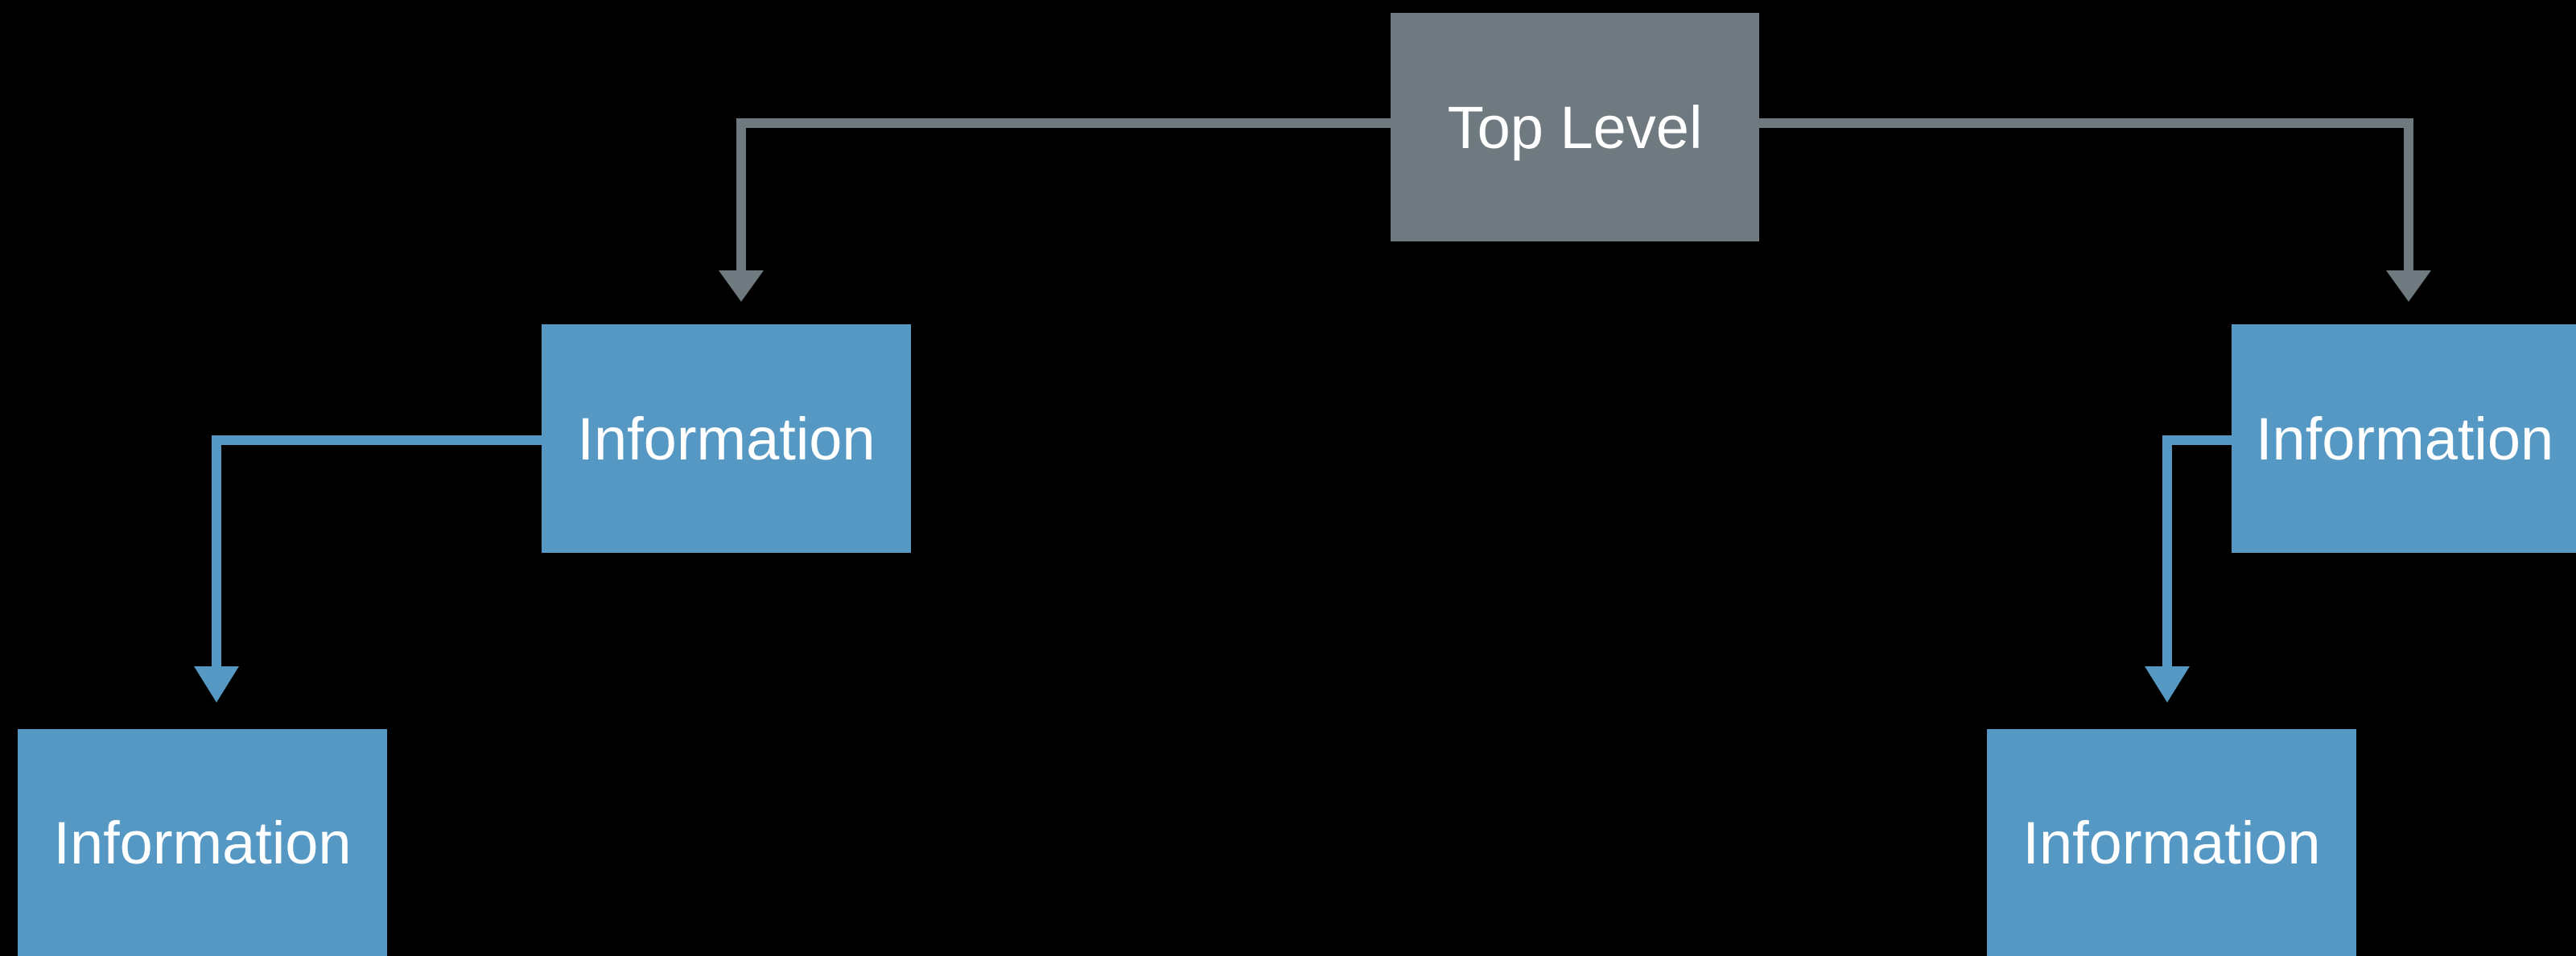  I want to click on information-node-level1-left: Information, so click(726, 438).